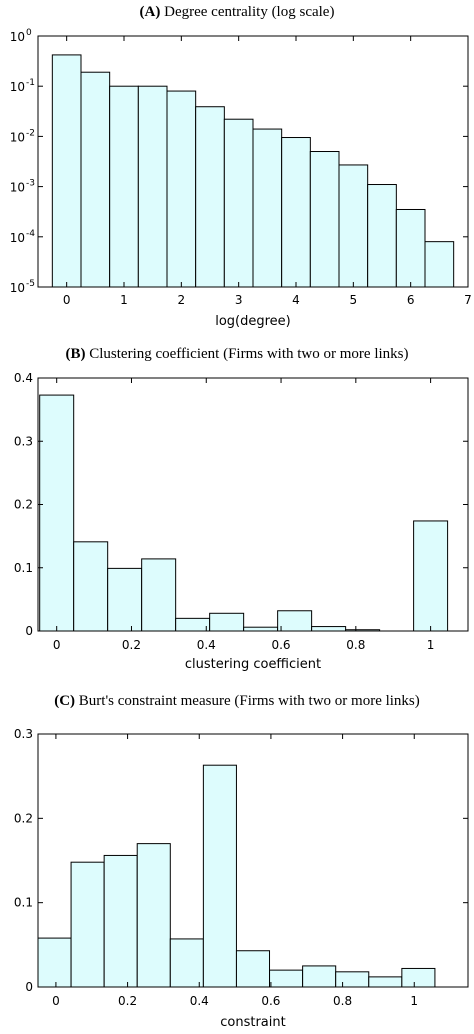 This screenshot has height=1034, width=474. What do you see at coordinates (253, 321) in the screenshot?
I see `x-axis-label: log(degree)` at bounding box center [253, 321].